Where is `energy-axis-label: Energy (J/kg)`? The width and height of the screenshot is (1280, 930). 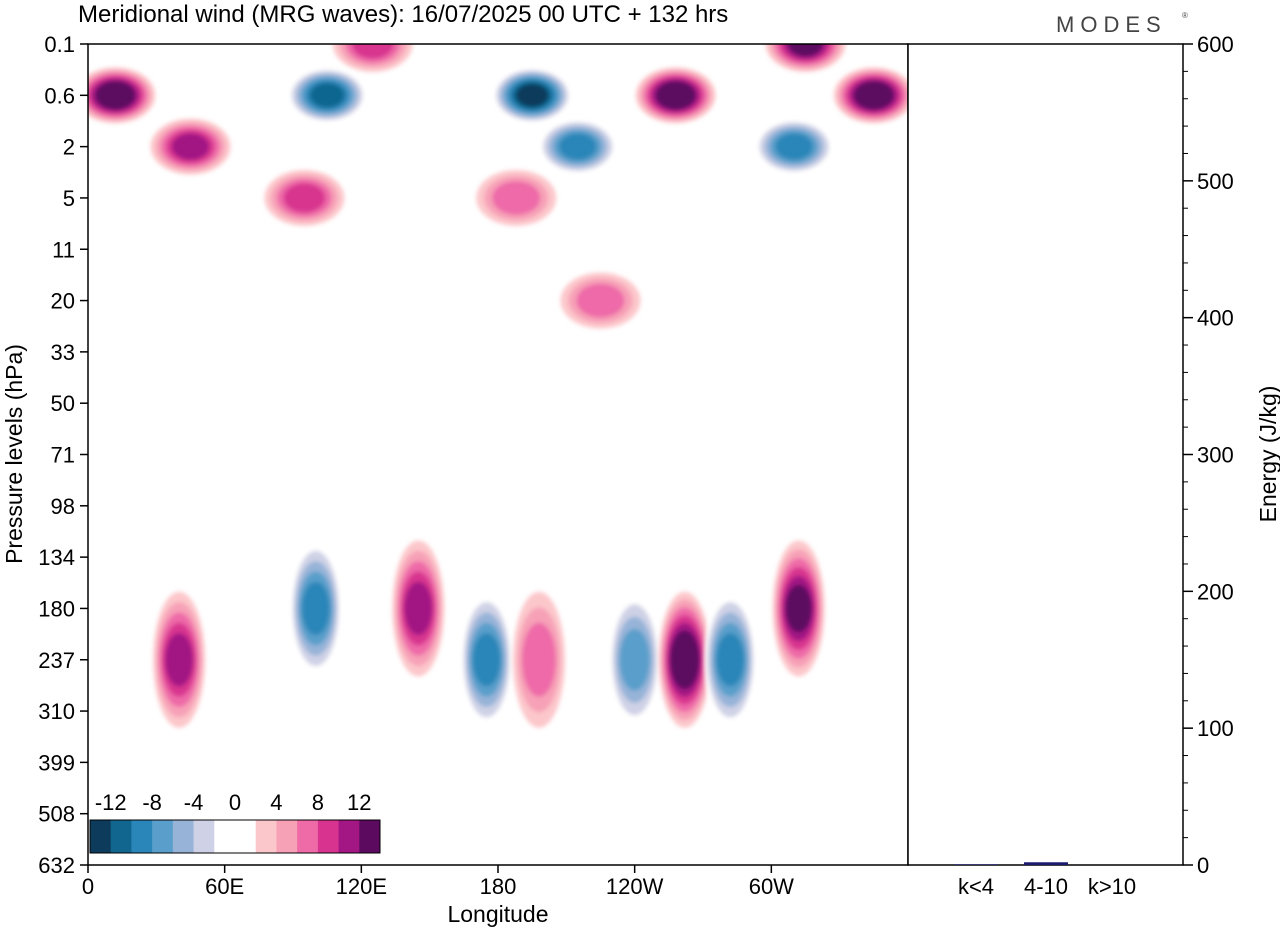
energy-axis-label: Energy (J/kg) is located at coordinates (1267, 454).